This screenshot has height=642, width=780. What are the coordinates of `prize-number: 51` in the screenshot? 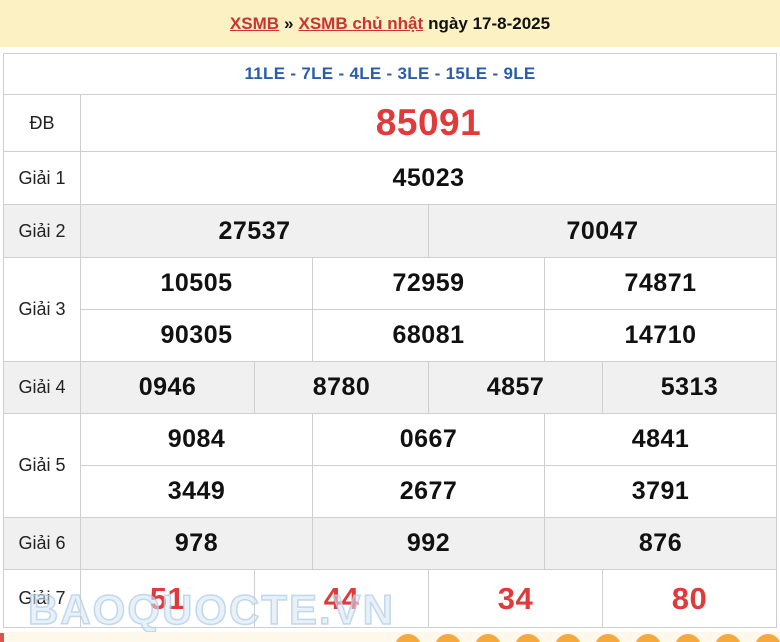 It's located at (167, 598).